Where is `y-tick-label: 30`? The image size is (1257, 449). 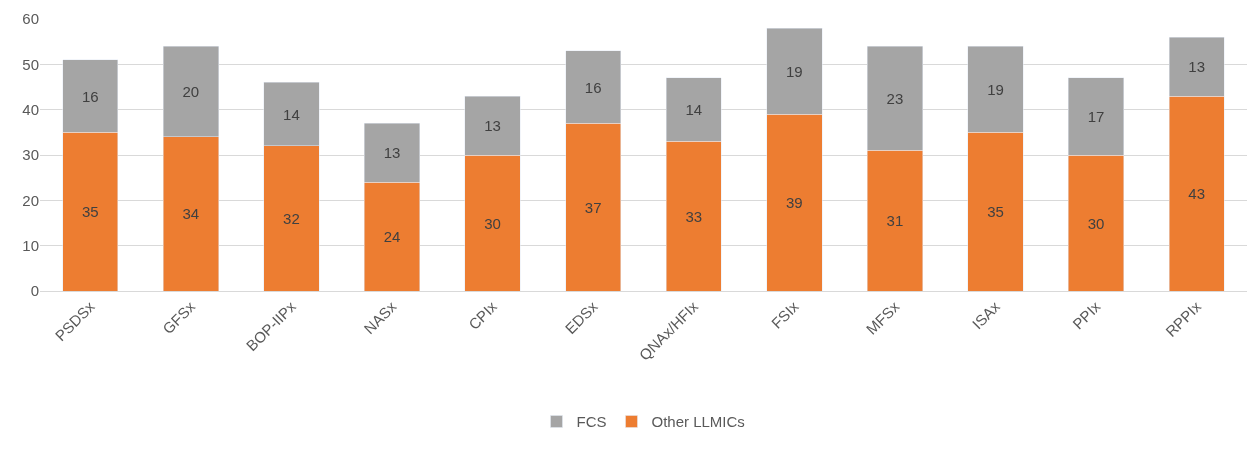 y-tick-label: 30 is located at coordinates (30, 155).